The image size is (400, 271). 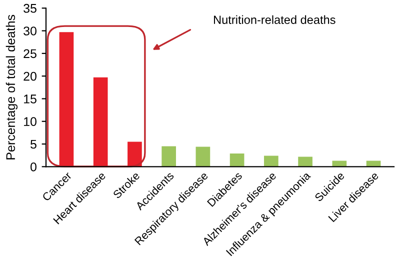 What do you see at coordinates (12, 87) in the screenshot?
I see `y-axis-title: Percentage of total deaths` at bounding box center [12, 87].